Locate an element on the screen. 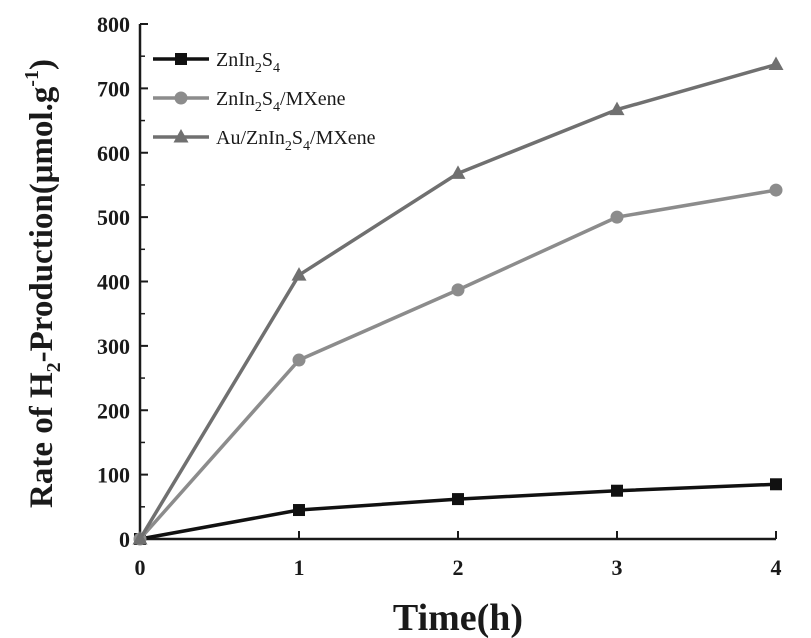 The width and height of the screenshot is (811, 638). legend-item: ZnIn2​S4​/MXene is located at coordinates (249, 101).